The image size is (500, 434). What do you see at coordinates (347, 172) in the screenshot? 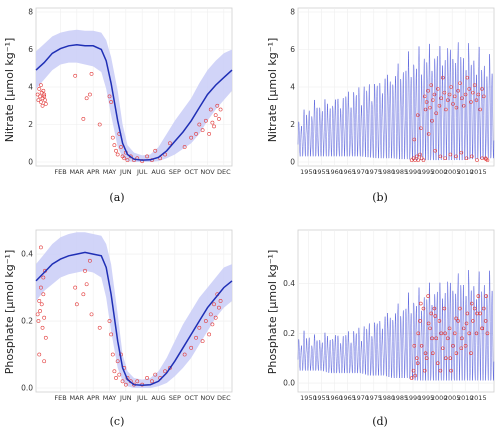
I see `xtick-label: 1965` at bounding box center [347, 172].